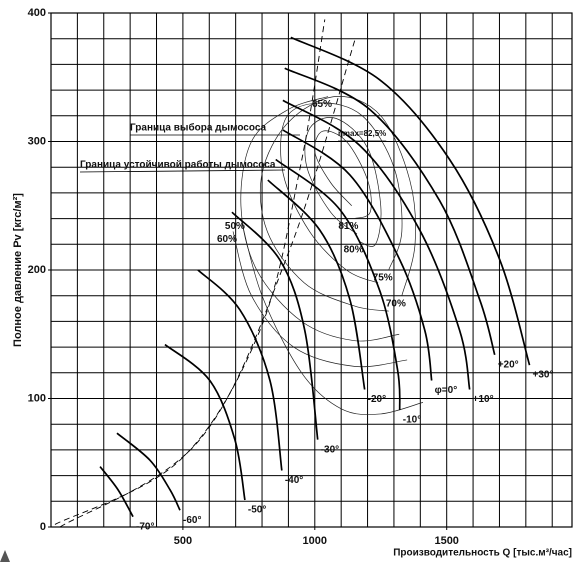 This screenshot has height=572, width=588. What do you see at coordinates (257, 510) in the screenshot?
I see `curve-label: -50°` at bounding box center [257, 510].